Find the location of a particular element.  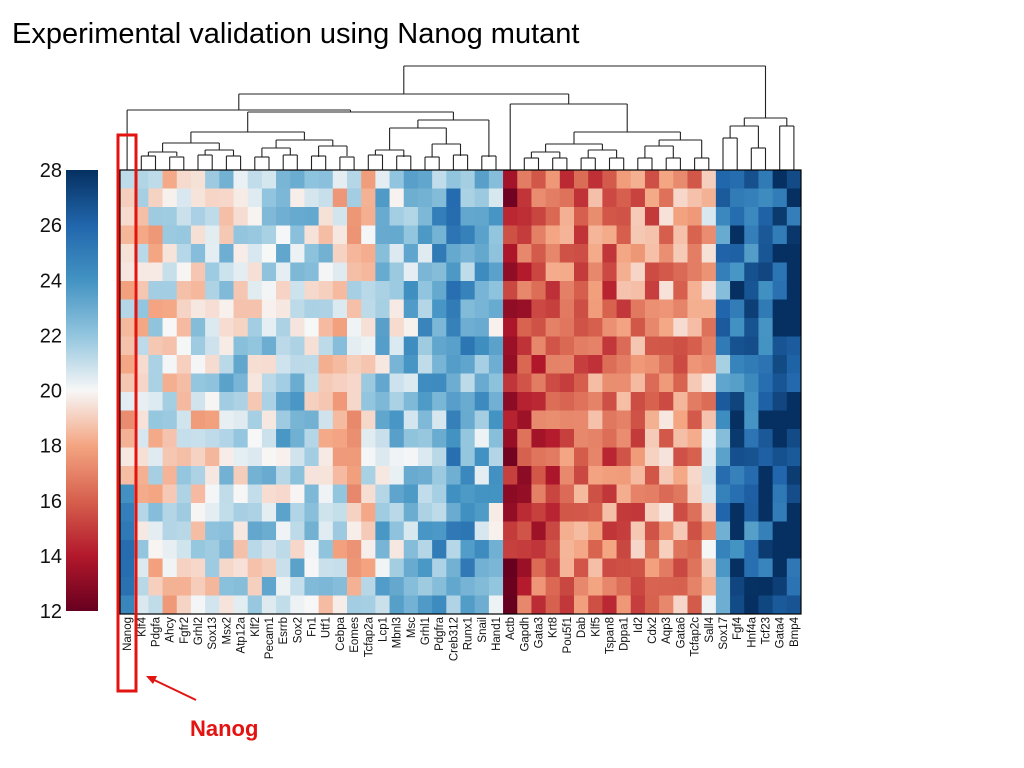

column-label: Gata6 is located at coordinates (681, 632).